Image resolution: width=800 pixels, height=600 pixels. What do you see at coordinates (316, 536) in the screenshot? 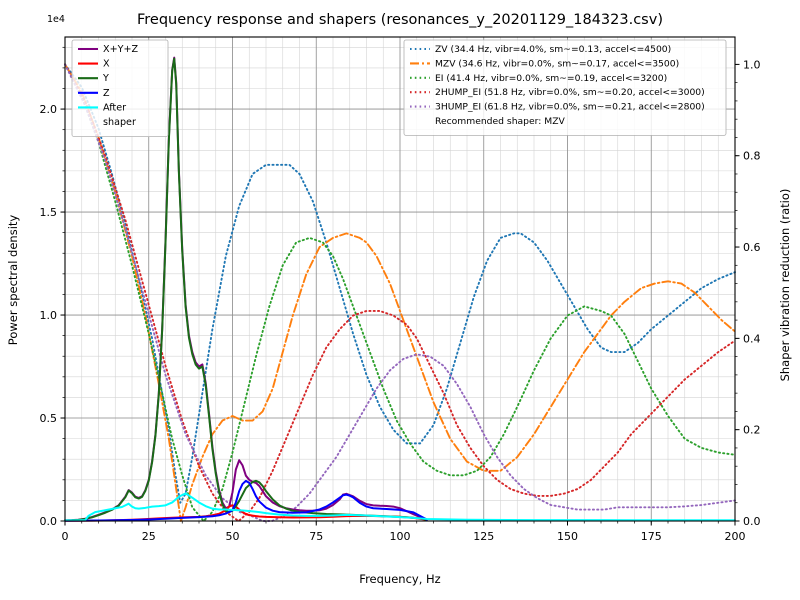
I see `x-tick-label: 75` at bounding box center [316, 536].